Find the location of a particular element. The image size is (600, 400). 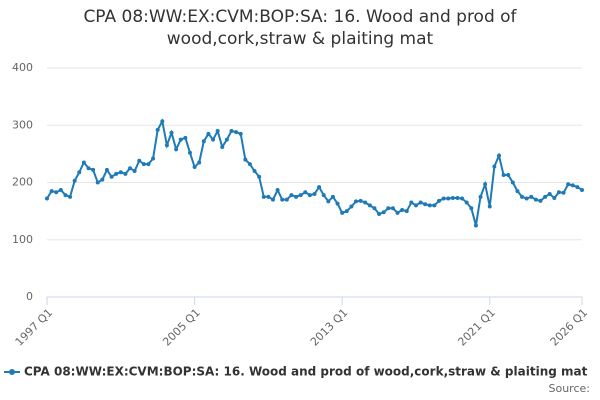

x-tick-label: 2026 Q1 is located at coordinates (569, 327).